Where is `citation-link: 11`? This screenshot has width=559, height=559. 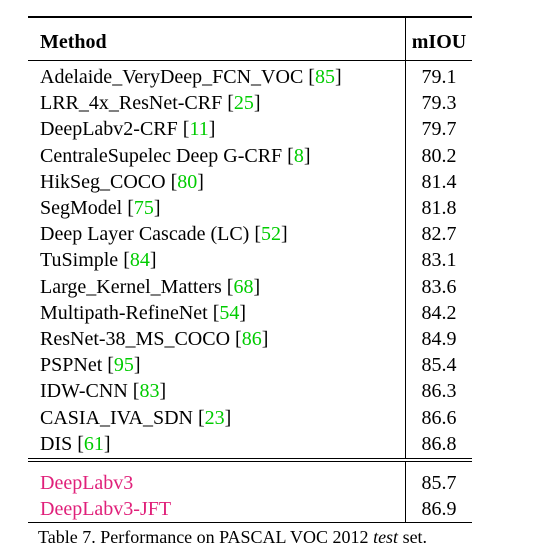 citation-link: 11 is located at coordinates (199, 129).